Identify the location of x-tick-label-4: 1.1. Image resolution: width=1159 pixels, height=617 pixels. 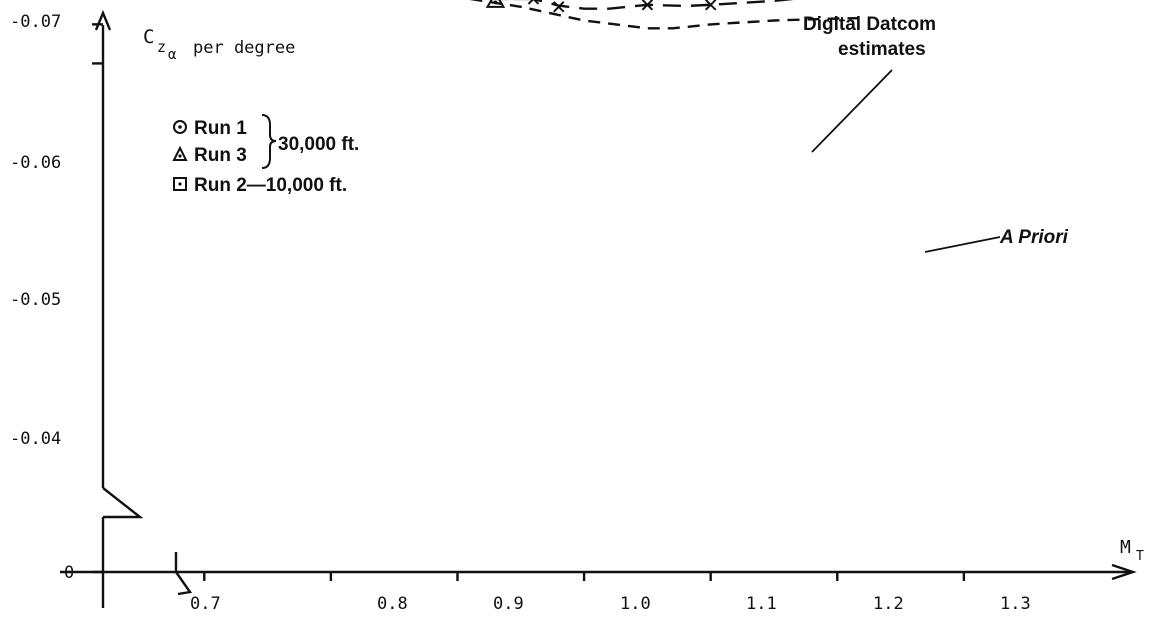
(761, 604).